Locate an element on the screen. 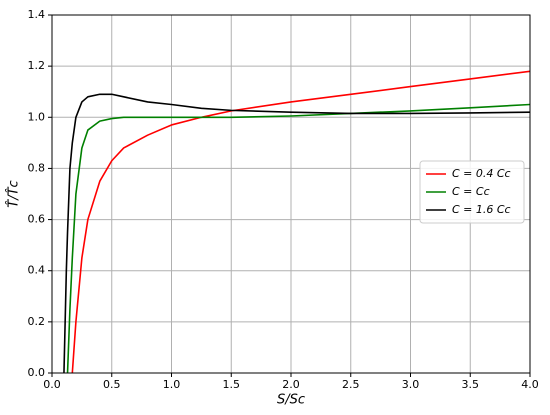 The image size is (550, 415). x-tick-label: 1.5 is located at coordinates (232, 384).